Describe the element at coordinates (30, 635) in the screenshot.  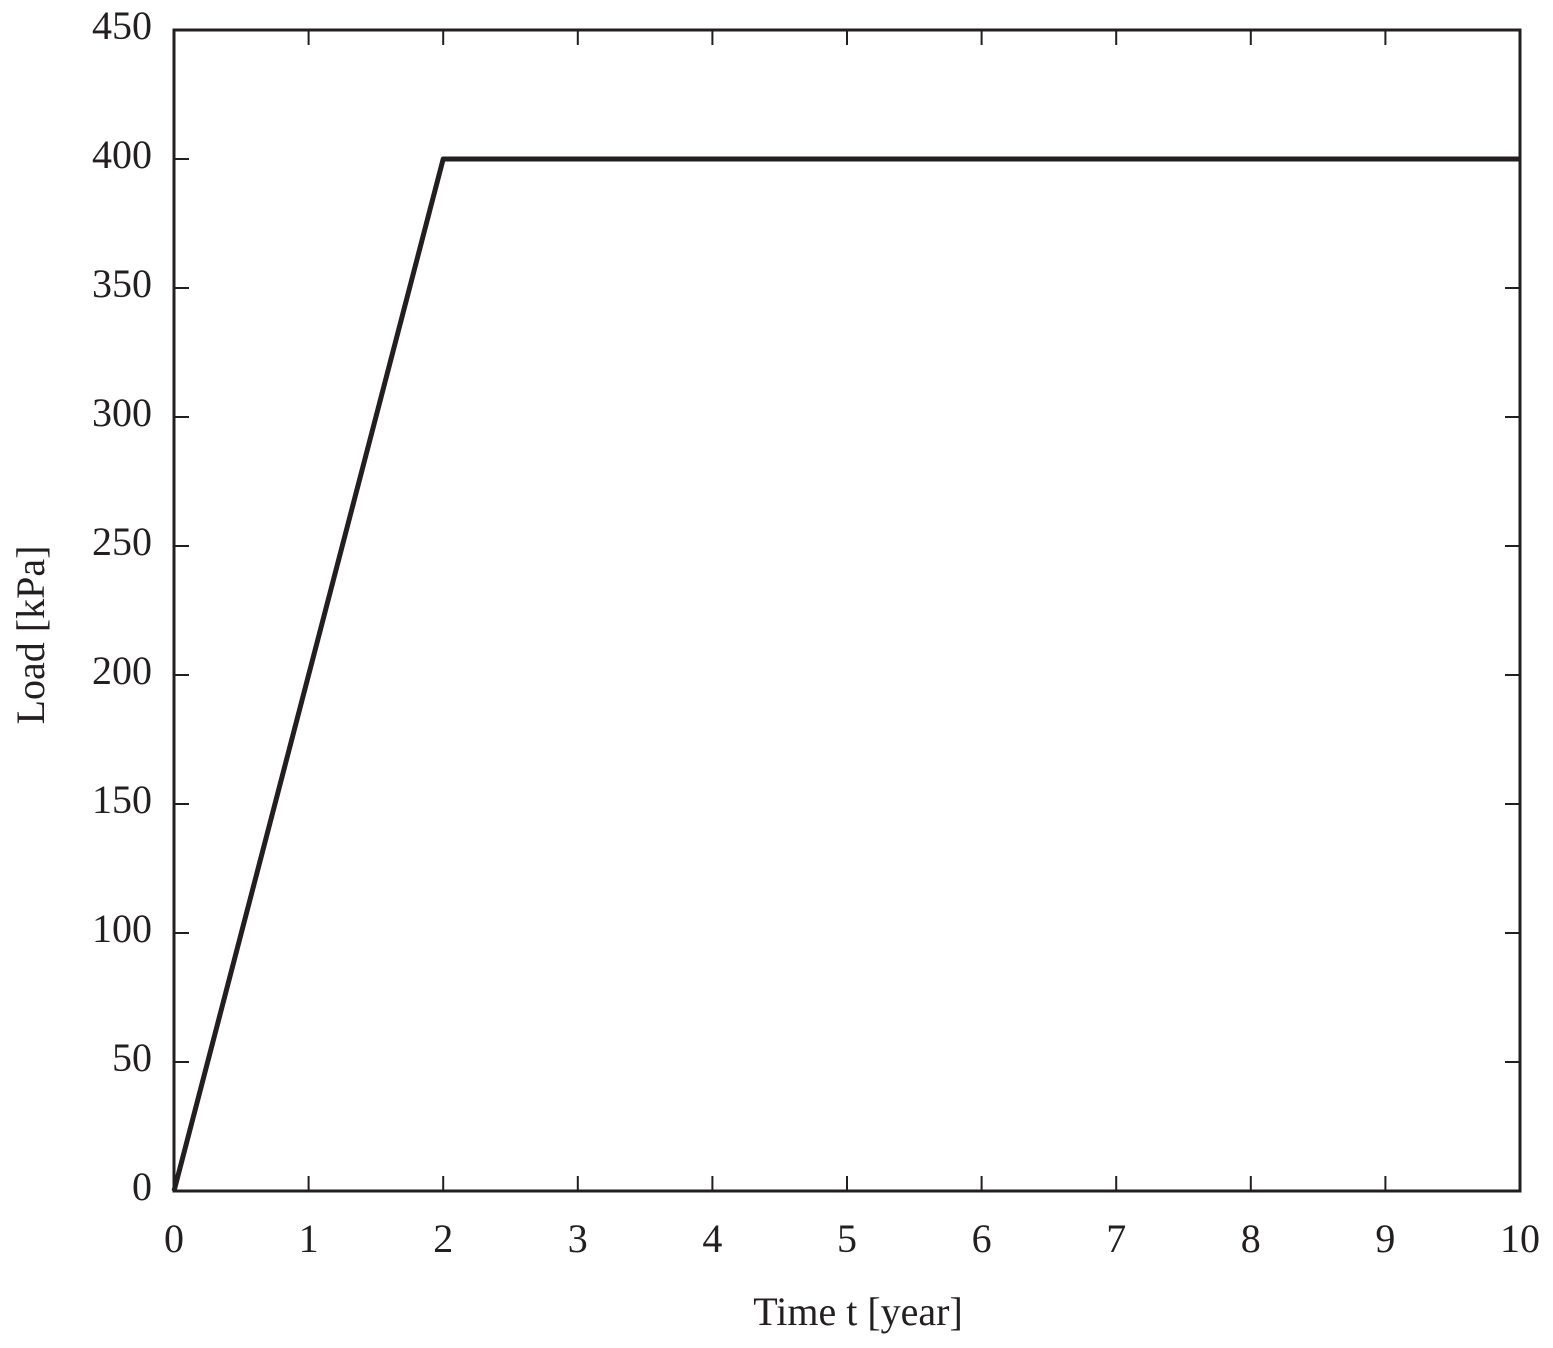
I see `y-axis-label: Load [kPa]` at that location.